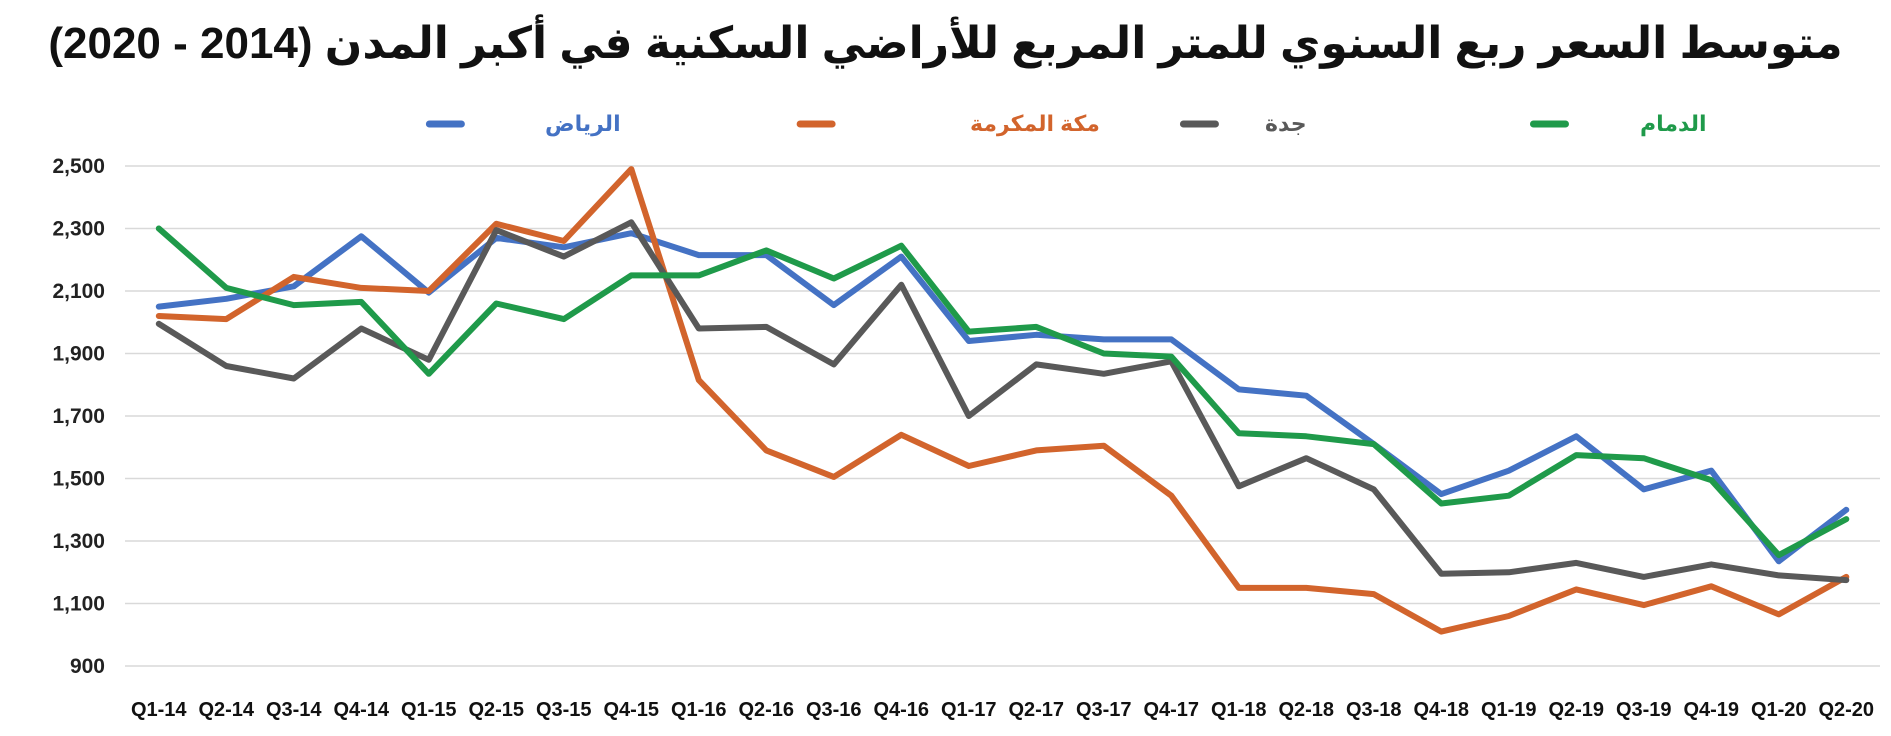 This screenshot has width=1891, height=736. What do you see at coordinates (78, 541) in the screenshot?
I see `y-tick-label: 1,300` at bounding box center [78, 541].